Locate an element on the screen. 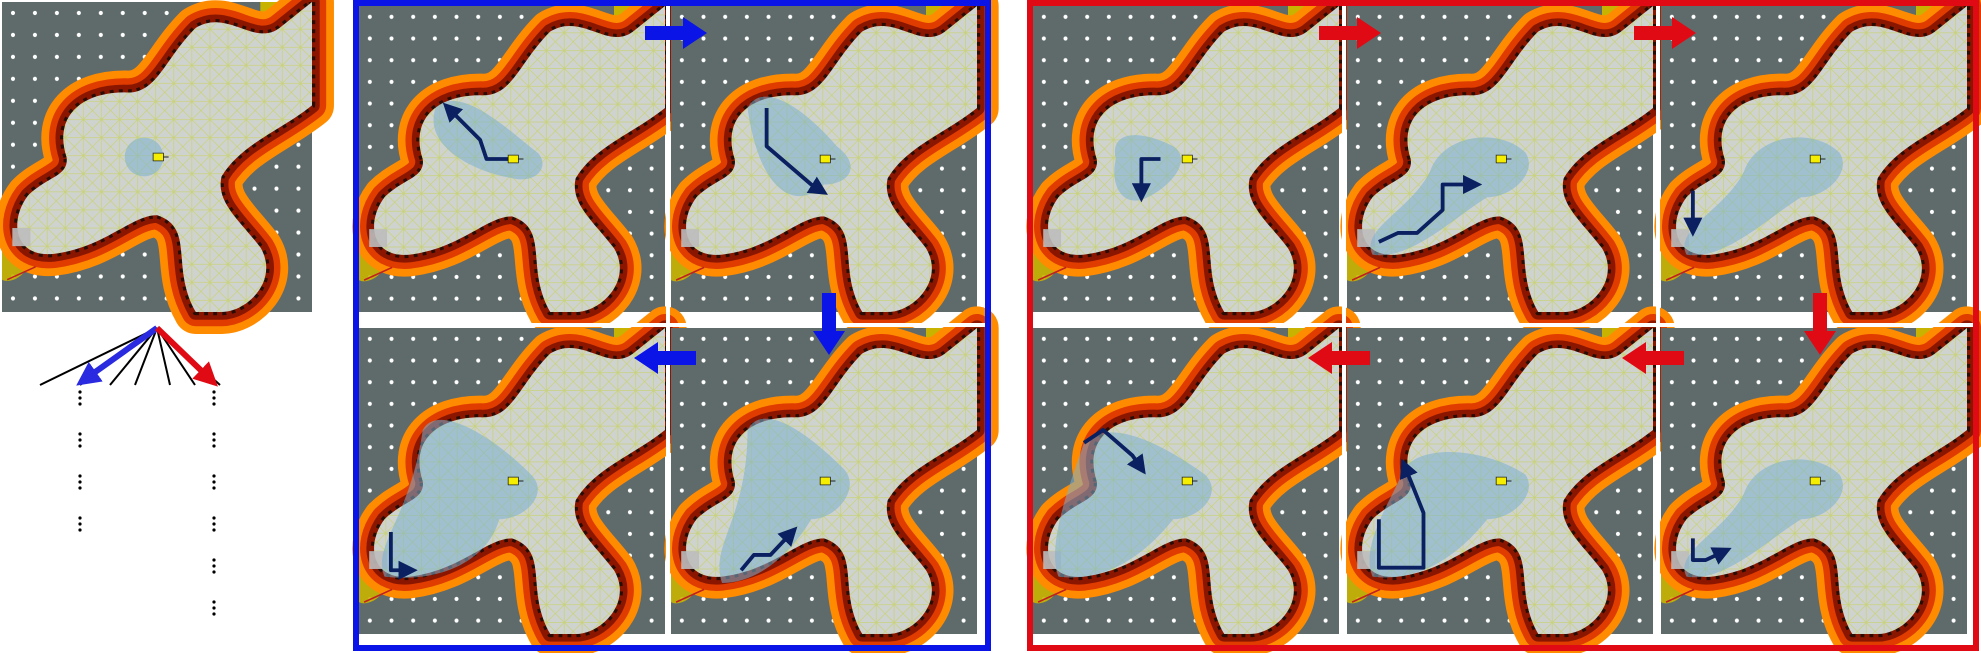 This screenshot has height=653, width=1981. red-step-1-panel is located at coordinates (1186, 159).